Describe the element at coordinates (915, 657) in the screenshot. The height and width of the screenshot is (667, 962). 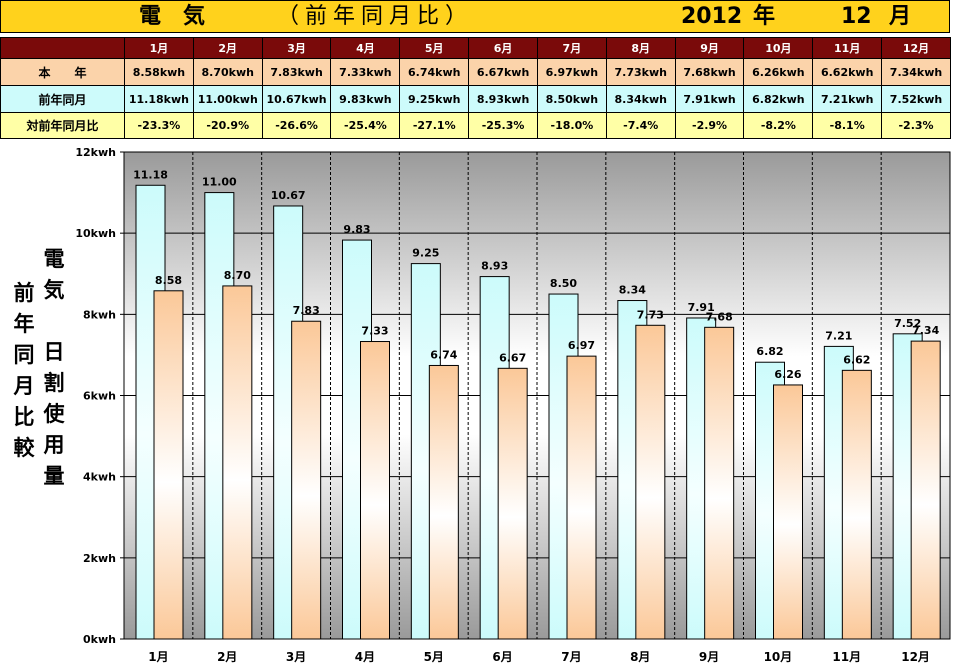
I see `x-tick-label: 12月` at that location.